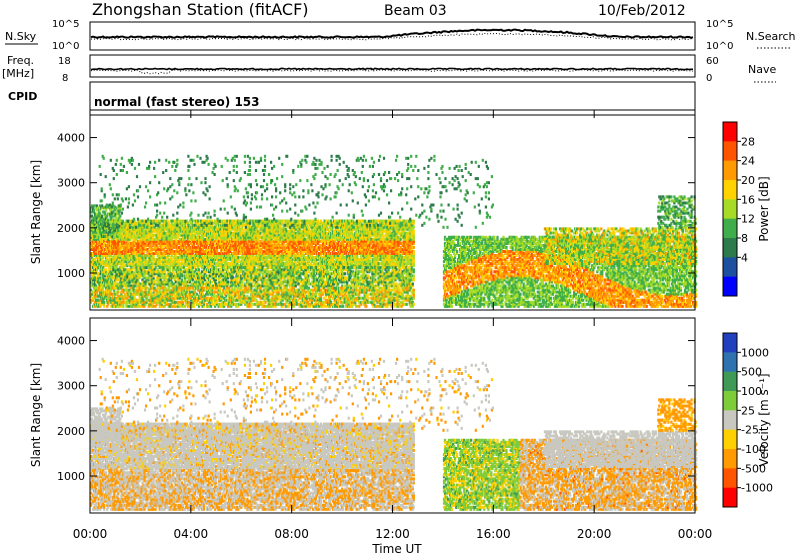 The width and height of the screenshot is (800, 554). I want to click on nave-tick-high: 60, so click(712, 61).